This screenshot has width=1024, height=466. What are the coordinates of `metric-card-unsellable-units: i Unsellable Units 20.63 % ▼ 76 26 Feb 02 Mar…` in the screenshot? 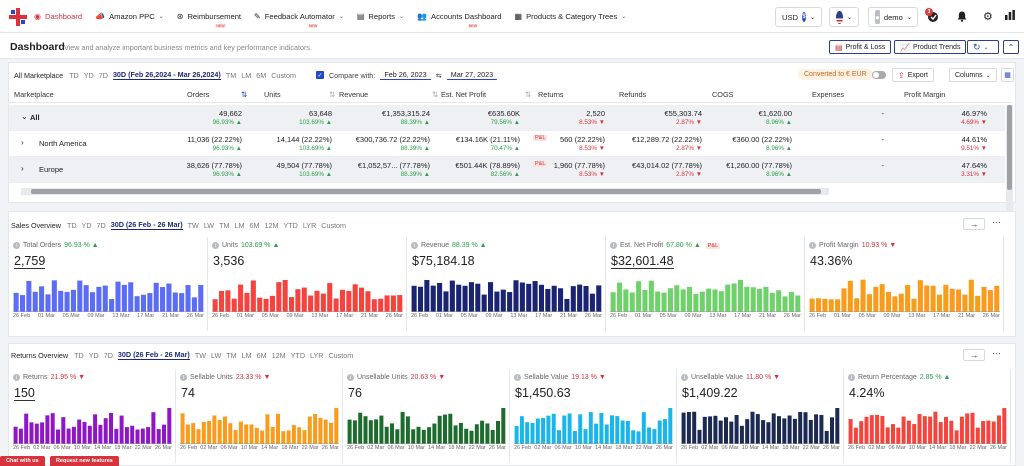 It's located at (426, 416).